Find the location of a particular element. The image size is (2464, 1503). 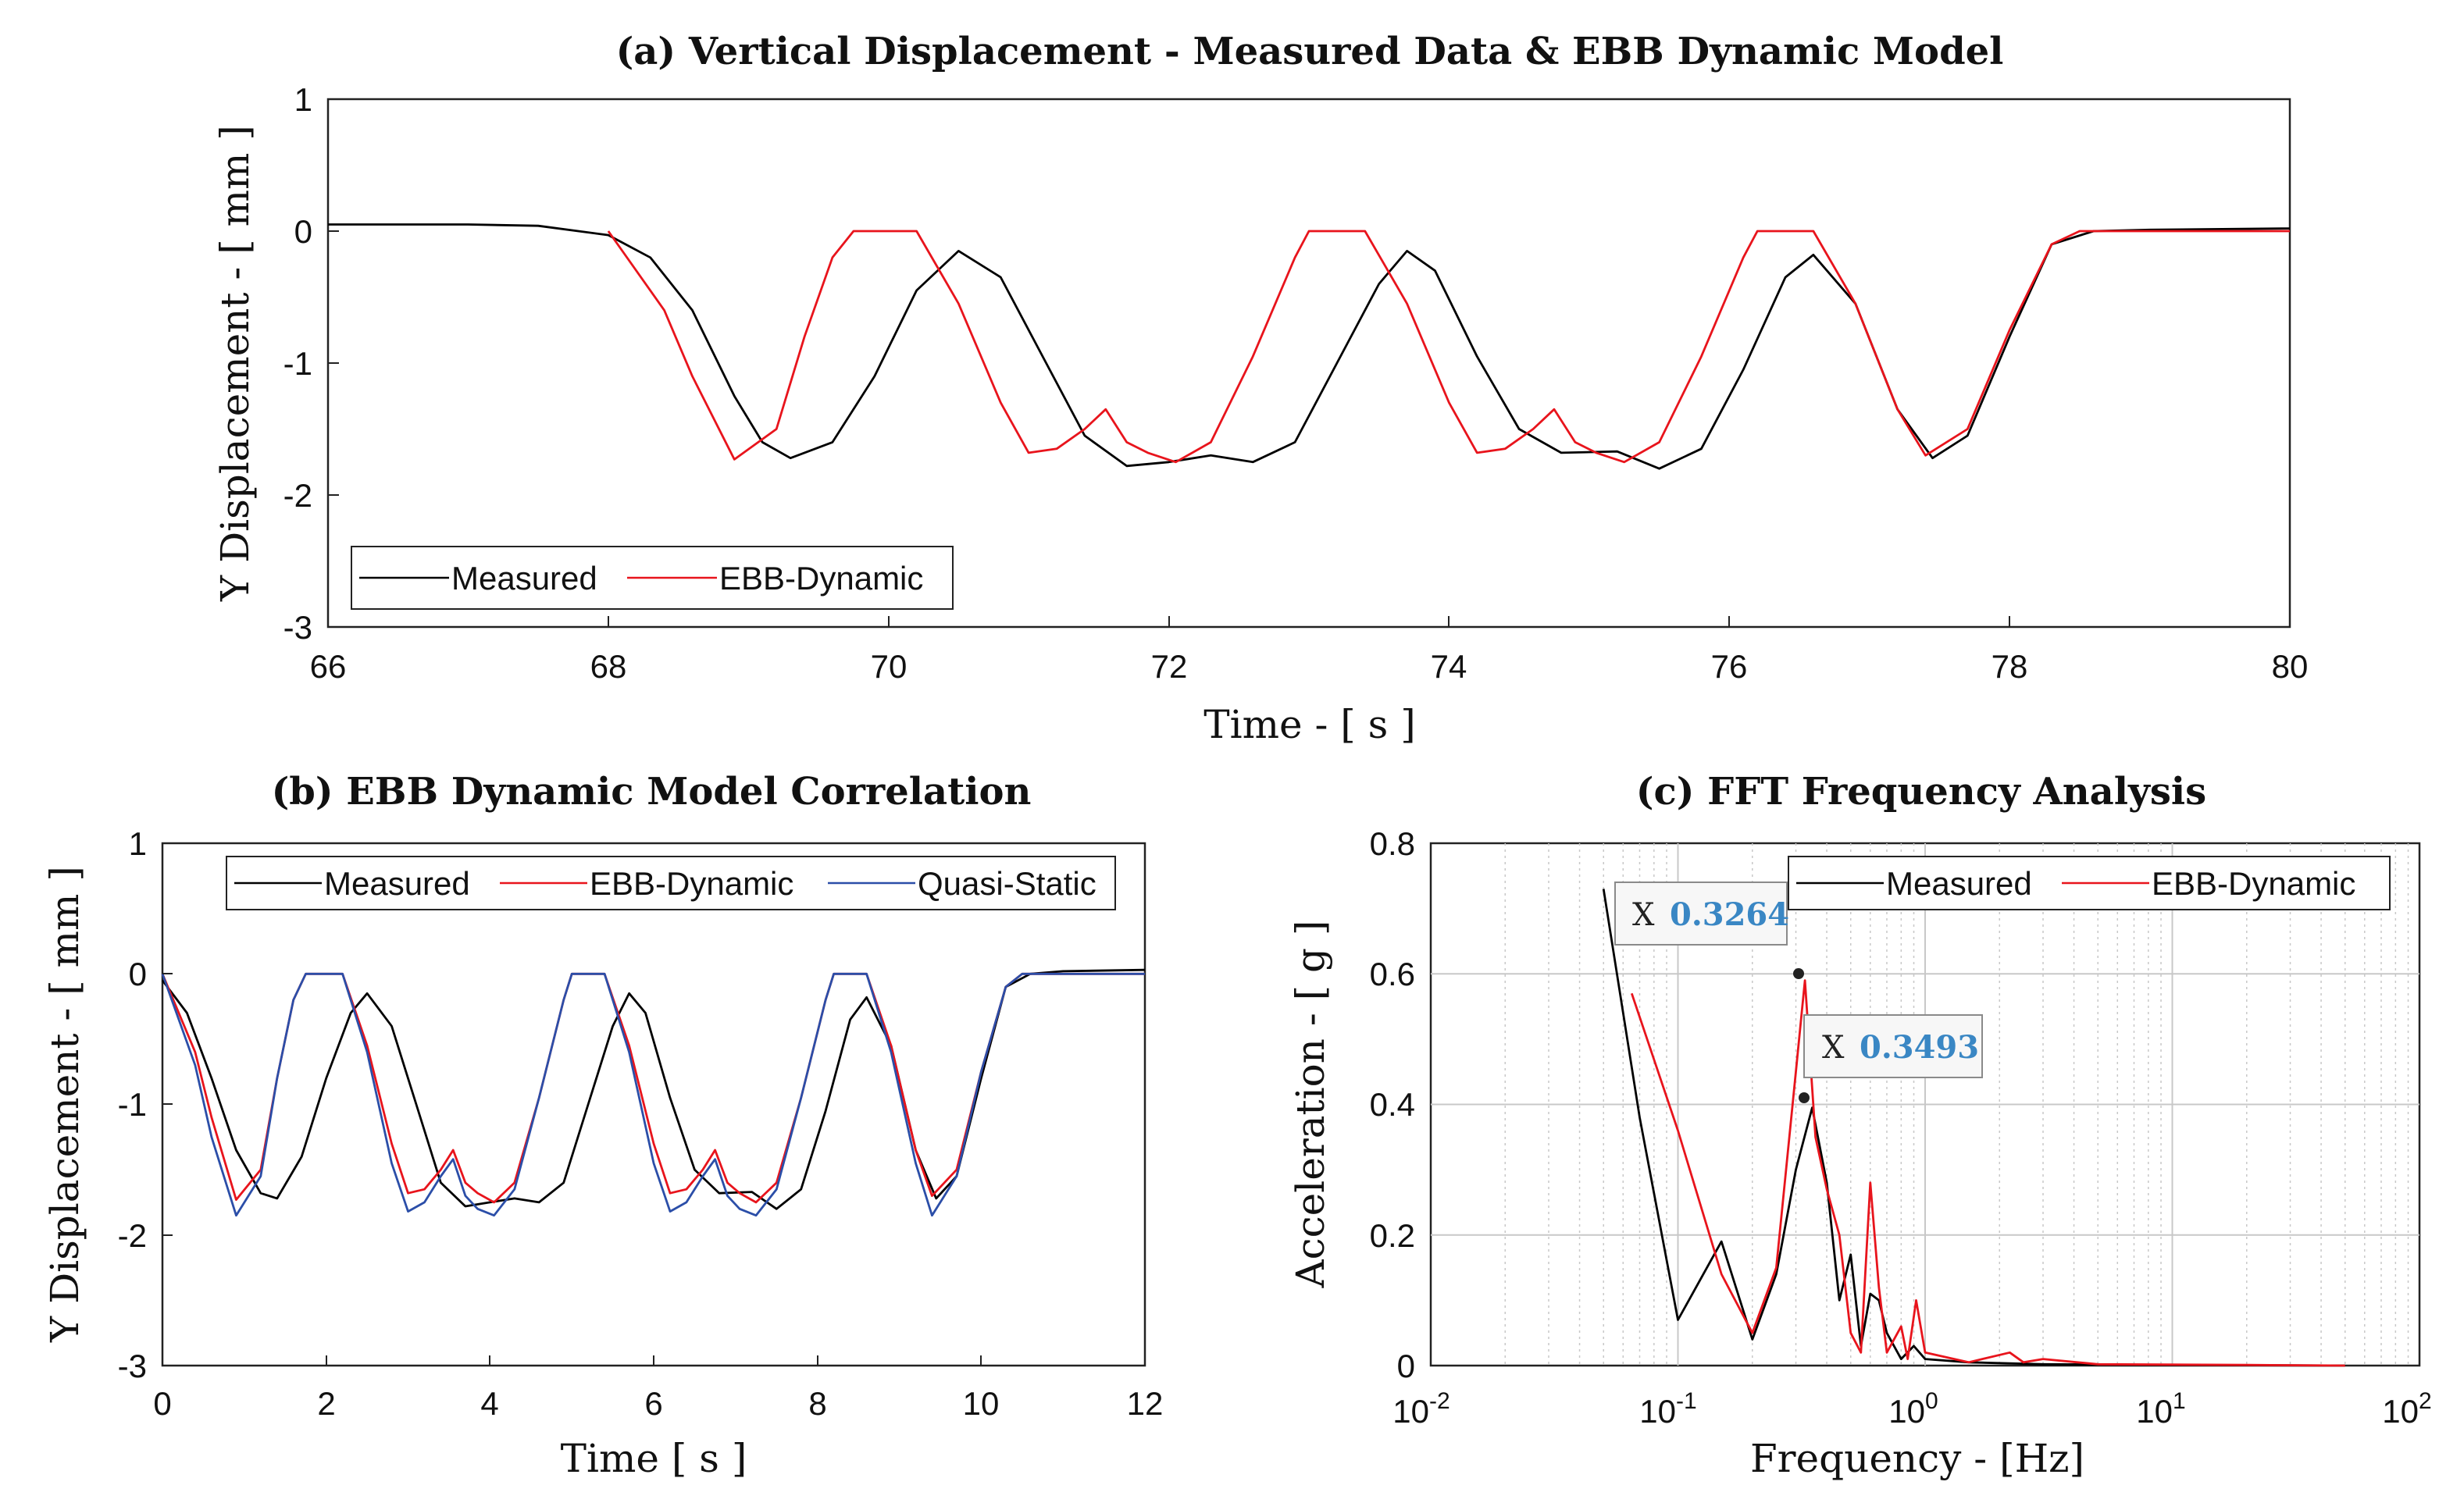

panel-c-xtick: 10⁰ is located at coordinates (1913, 1409).